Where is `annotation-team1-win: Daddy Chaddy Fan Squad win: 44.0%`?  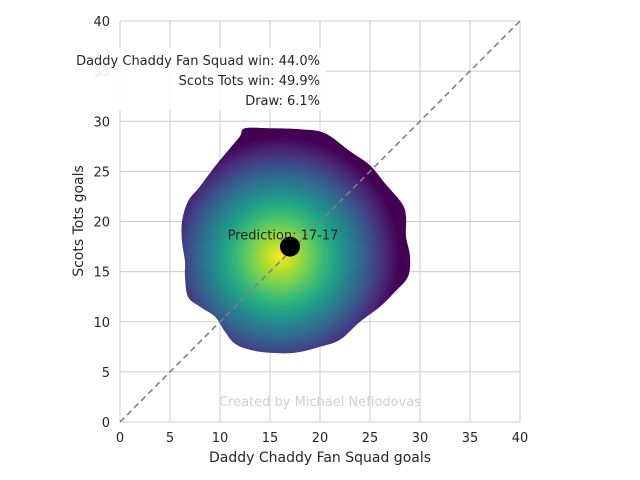 annotation-team1-win: Daddy Chaddy Fan Squad win: 44.0% is located at coordinates (198, 61).